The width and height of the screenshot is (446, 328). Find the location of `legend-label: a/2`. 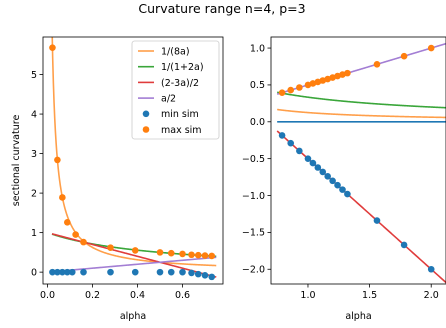

legend-label: a/2 is located at coordinates (168, 99).